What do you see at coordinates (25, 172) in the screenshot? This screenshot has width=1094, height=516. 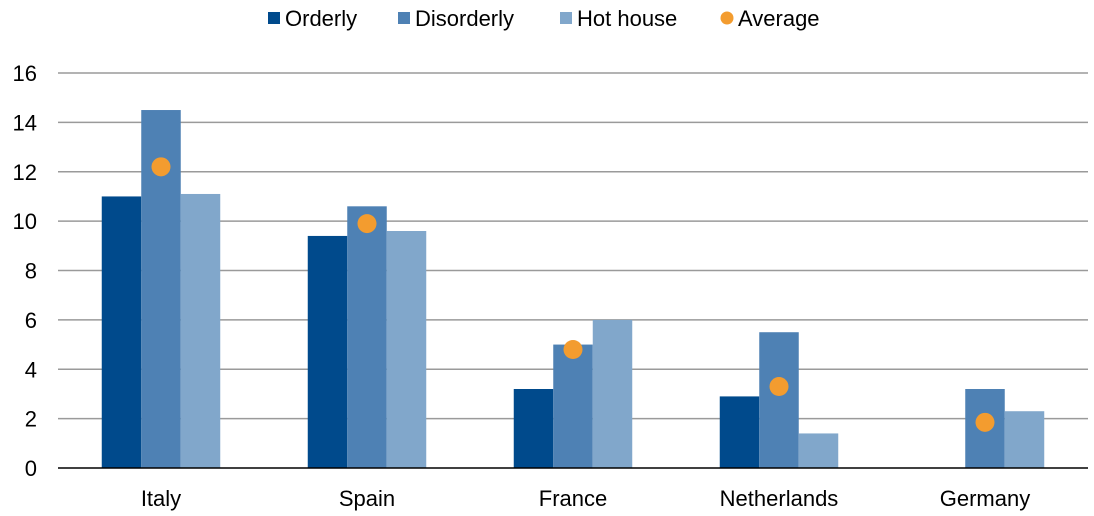 I see `y-tick-label: 12` at bounding box center [25, 172].